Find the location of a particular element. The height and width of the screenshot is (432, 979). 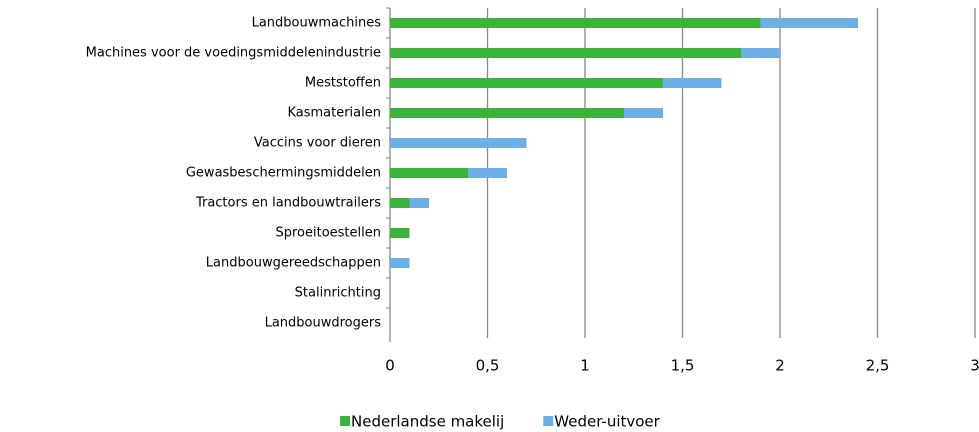

x-tick-label: 1,5 is located at coordinates (683, 366).